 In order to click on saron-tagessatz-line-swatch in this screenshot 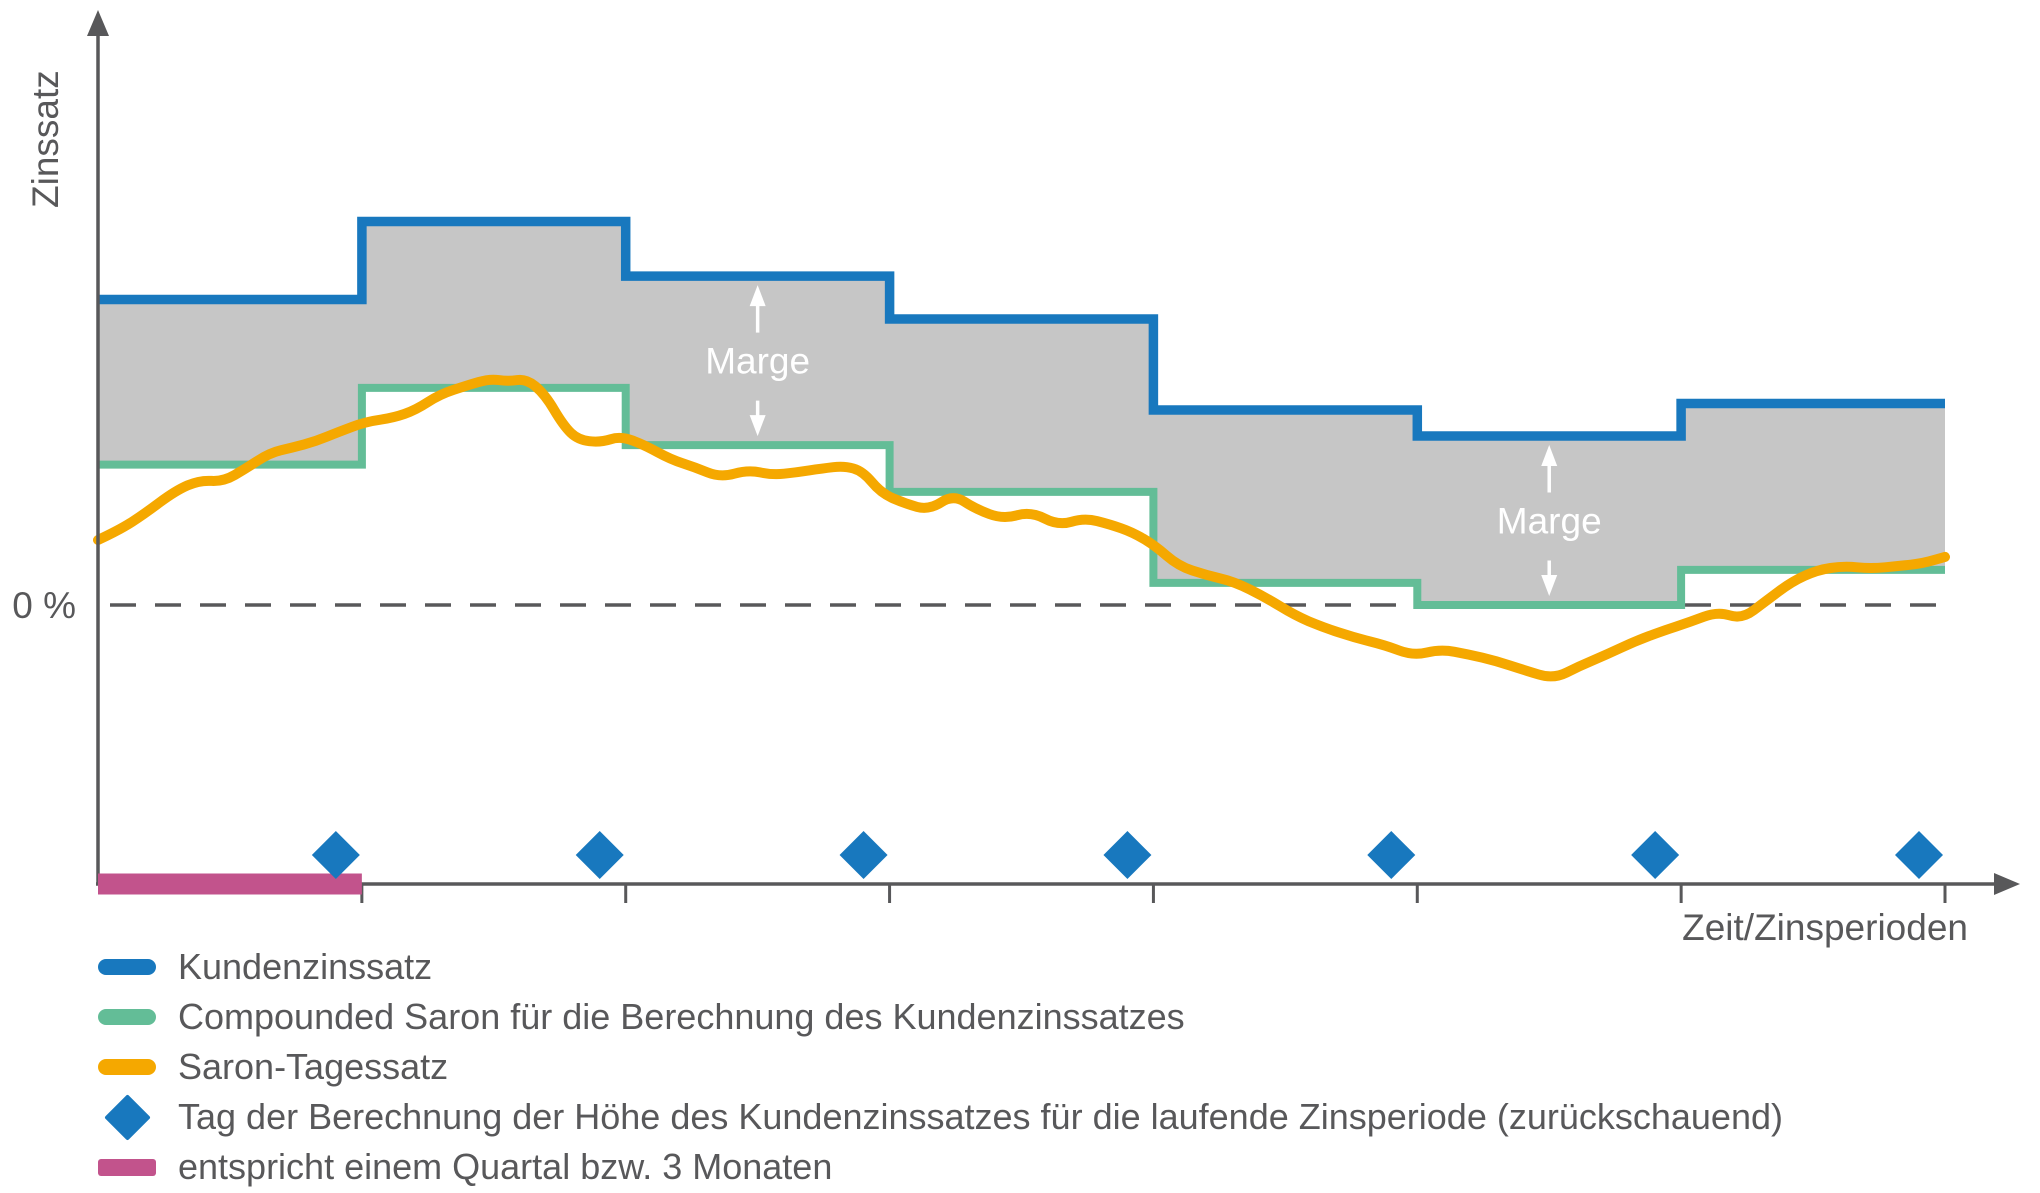, I will do `click(127, 1067)`.